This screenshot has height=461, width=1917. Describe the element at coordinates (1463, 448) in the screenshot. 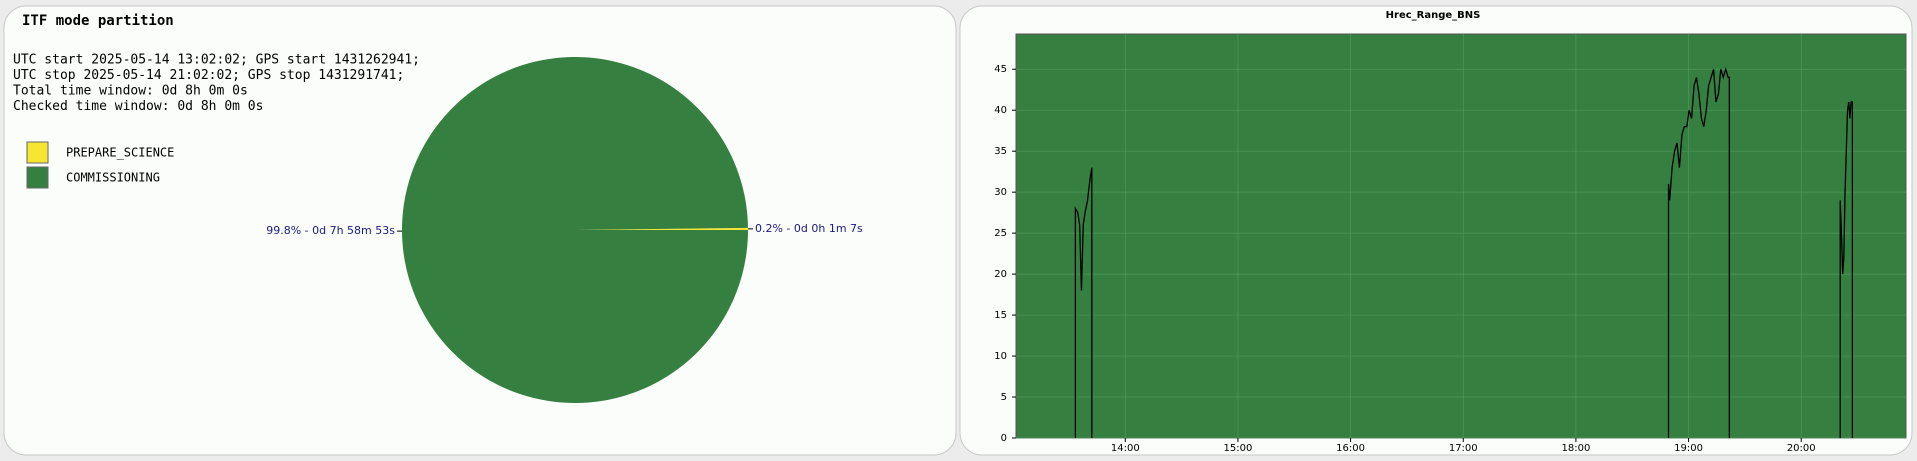

I see `x-tick-label: 17:00` at that location.